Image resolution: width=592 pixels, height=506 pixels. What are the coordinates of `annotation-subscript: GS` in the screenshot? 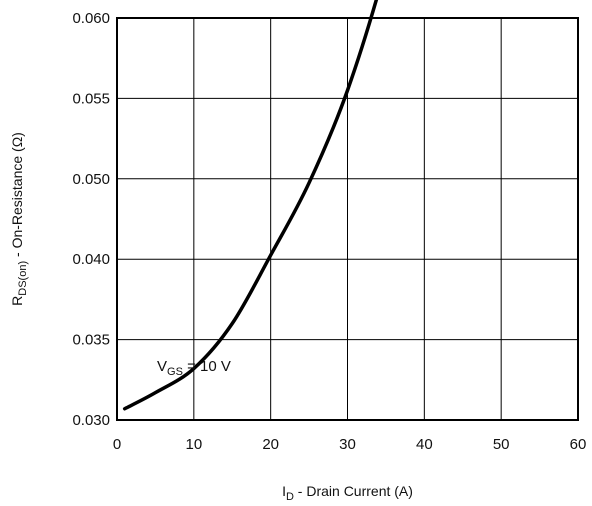 It's located at (175, 372).